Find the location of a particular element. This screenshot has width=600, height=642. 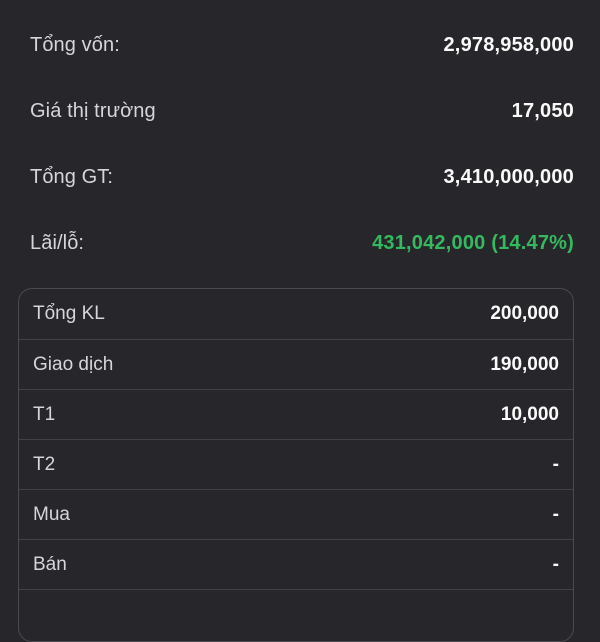

trading-label: Giao dịch is located at coordinates (73, 364).